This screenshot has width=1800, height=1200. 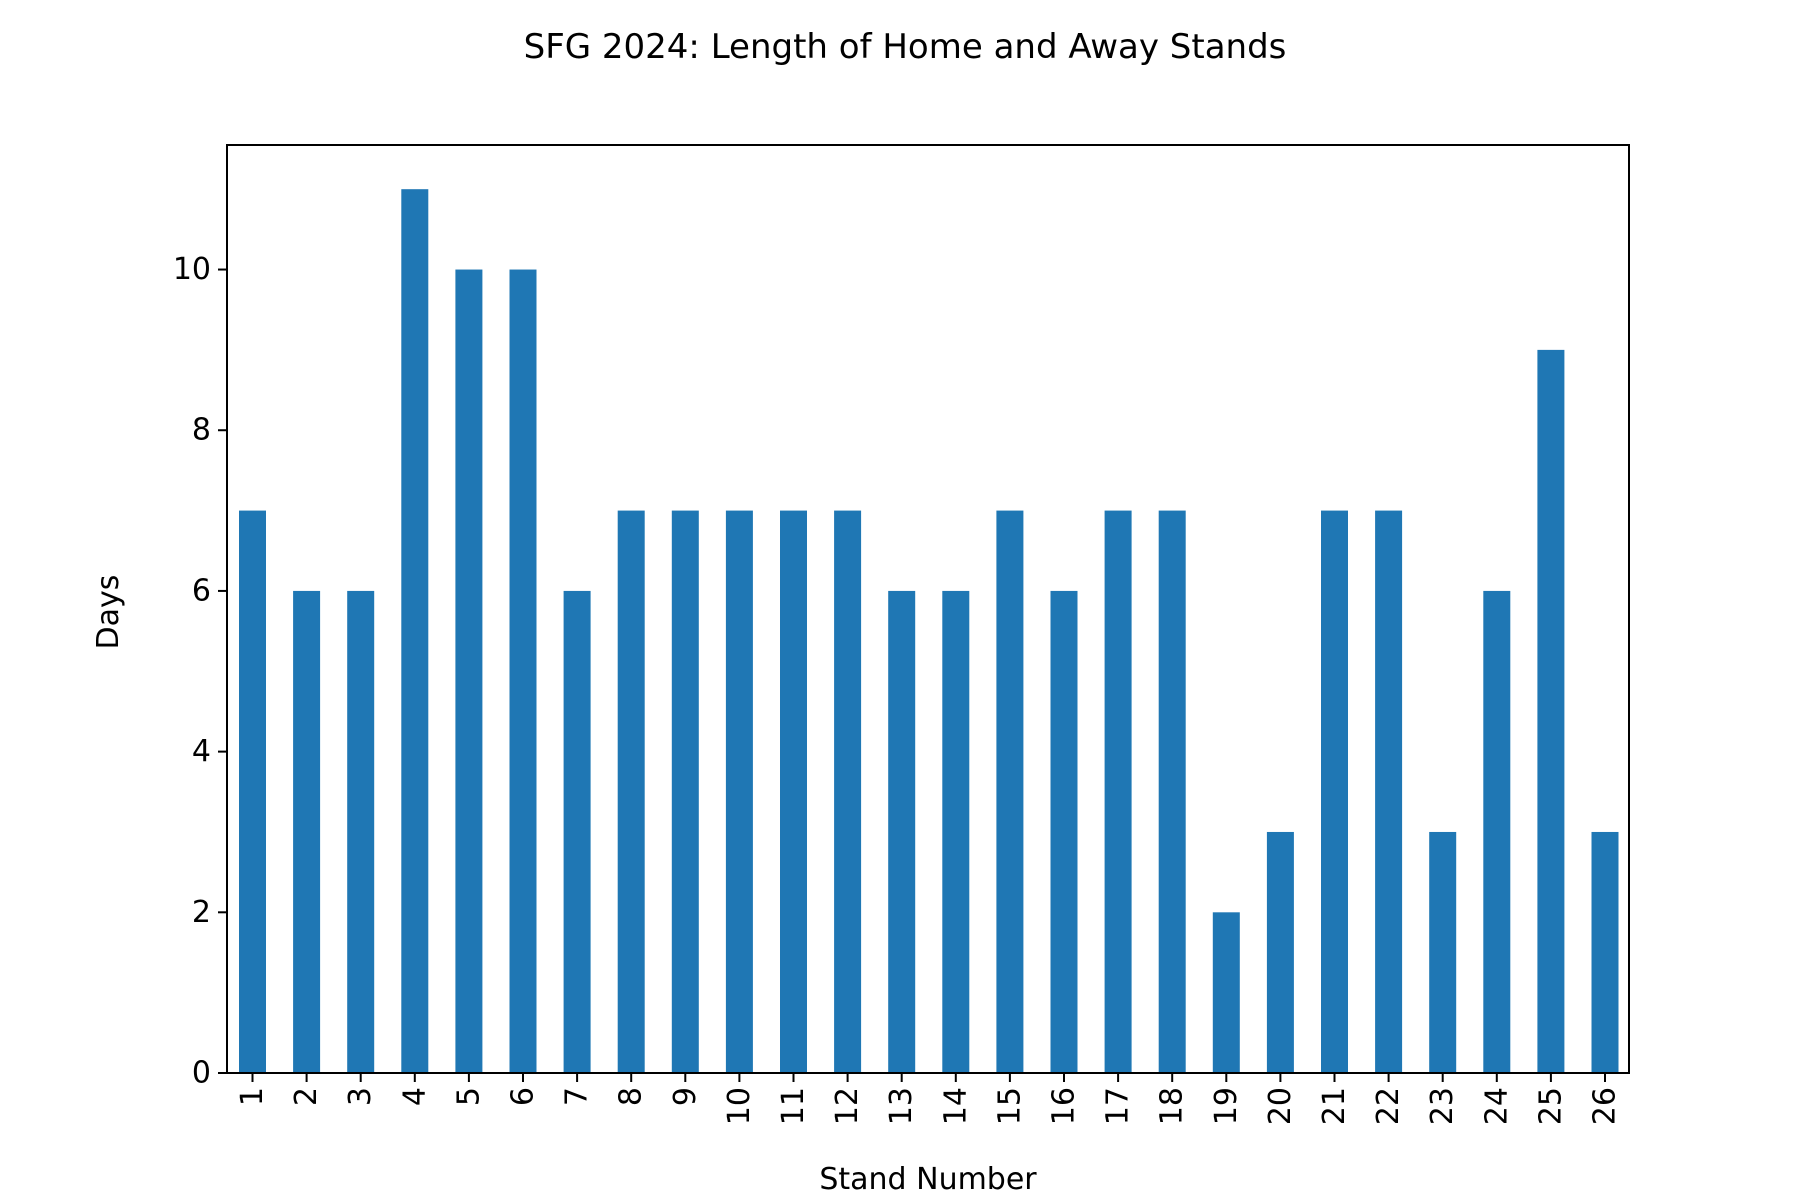 What do you see at coordinates (847, 1106) in the screenshot?
I see `x-tick-label: 12` at bounding box center [847, 1106].